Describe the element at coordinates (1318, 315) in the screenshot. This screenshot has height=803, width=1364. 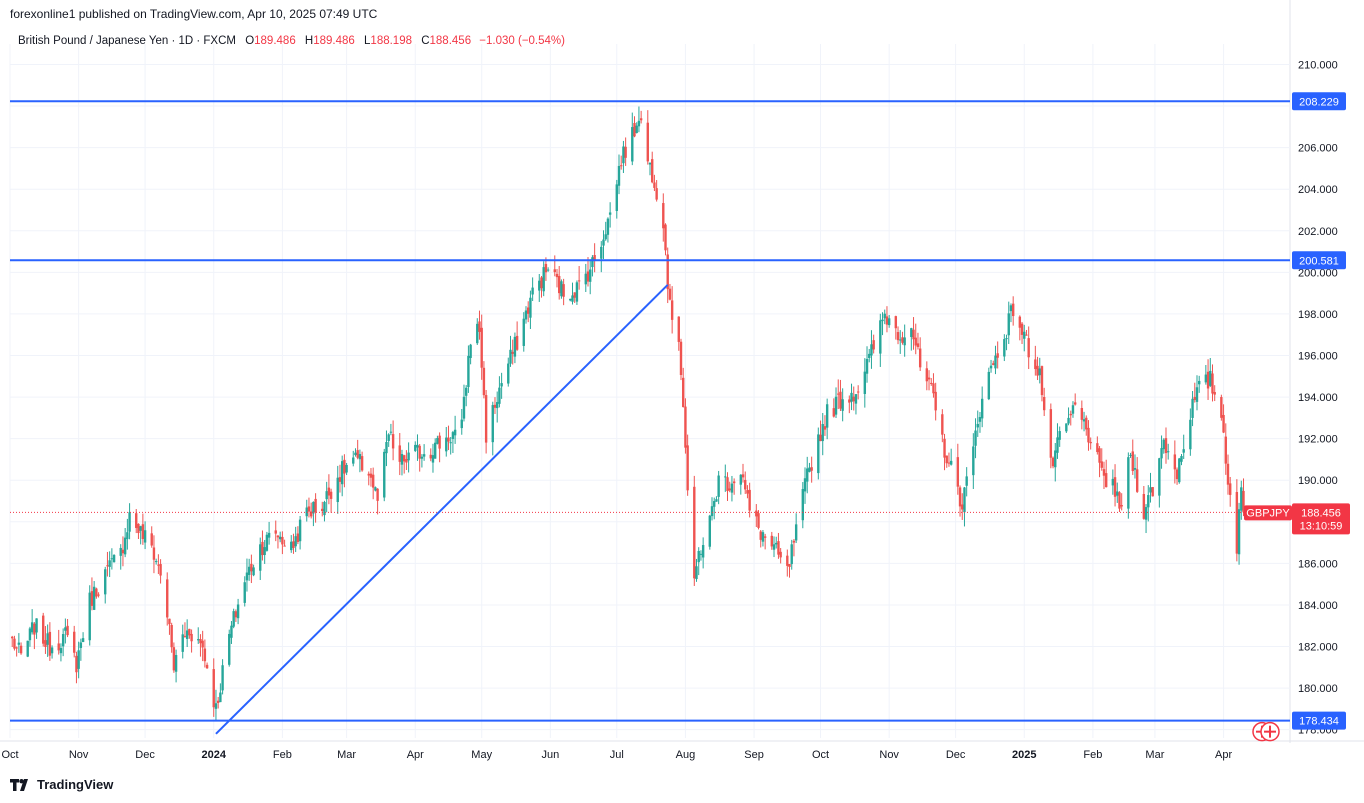
I see `price-tick-label: 198.000` at that location.